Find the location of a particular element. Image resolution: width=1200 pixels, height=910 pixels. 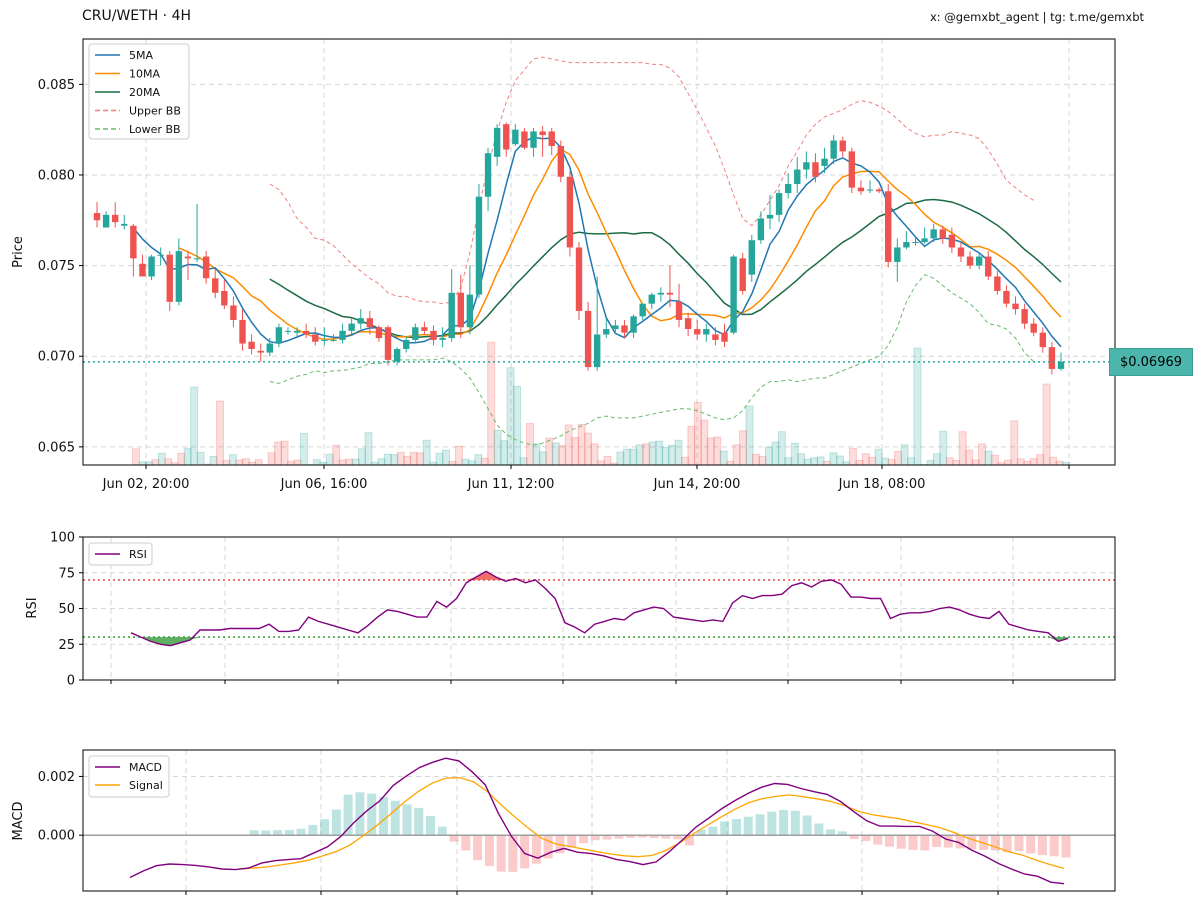

price-xtick-label: Jun 14, 20:00 is located at coordinates (697, 484).